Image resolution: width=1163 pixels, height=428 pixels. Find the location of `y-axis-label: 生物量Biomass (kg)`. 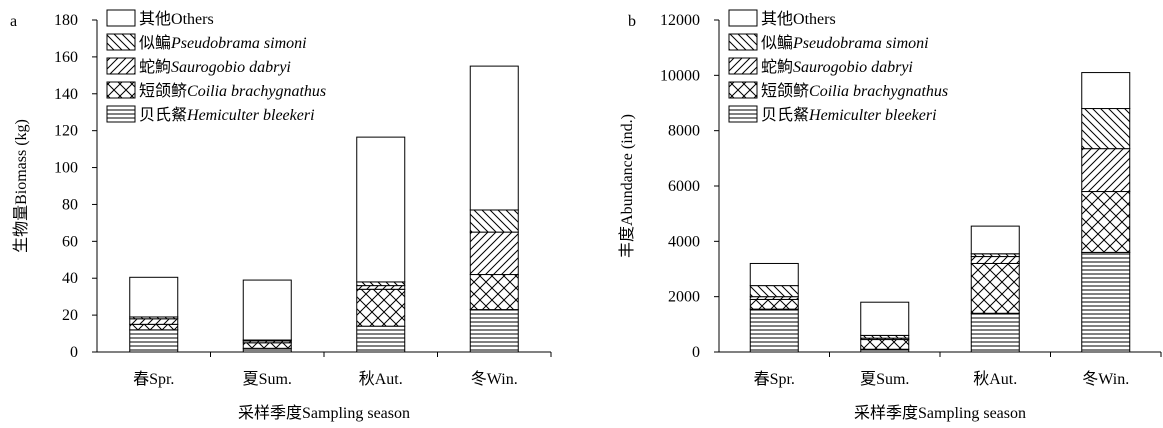

y-axis-label: 生物量Biomass (kg) is located at coordinates (21, 186).